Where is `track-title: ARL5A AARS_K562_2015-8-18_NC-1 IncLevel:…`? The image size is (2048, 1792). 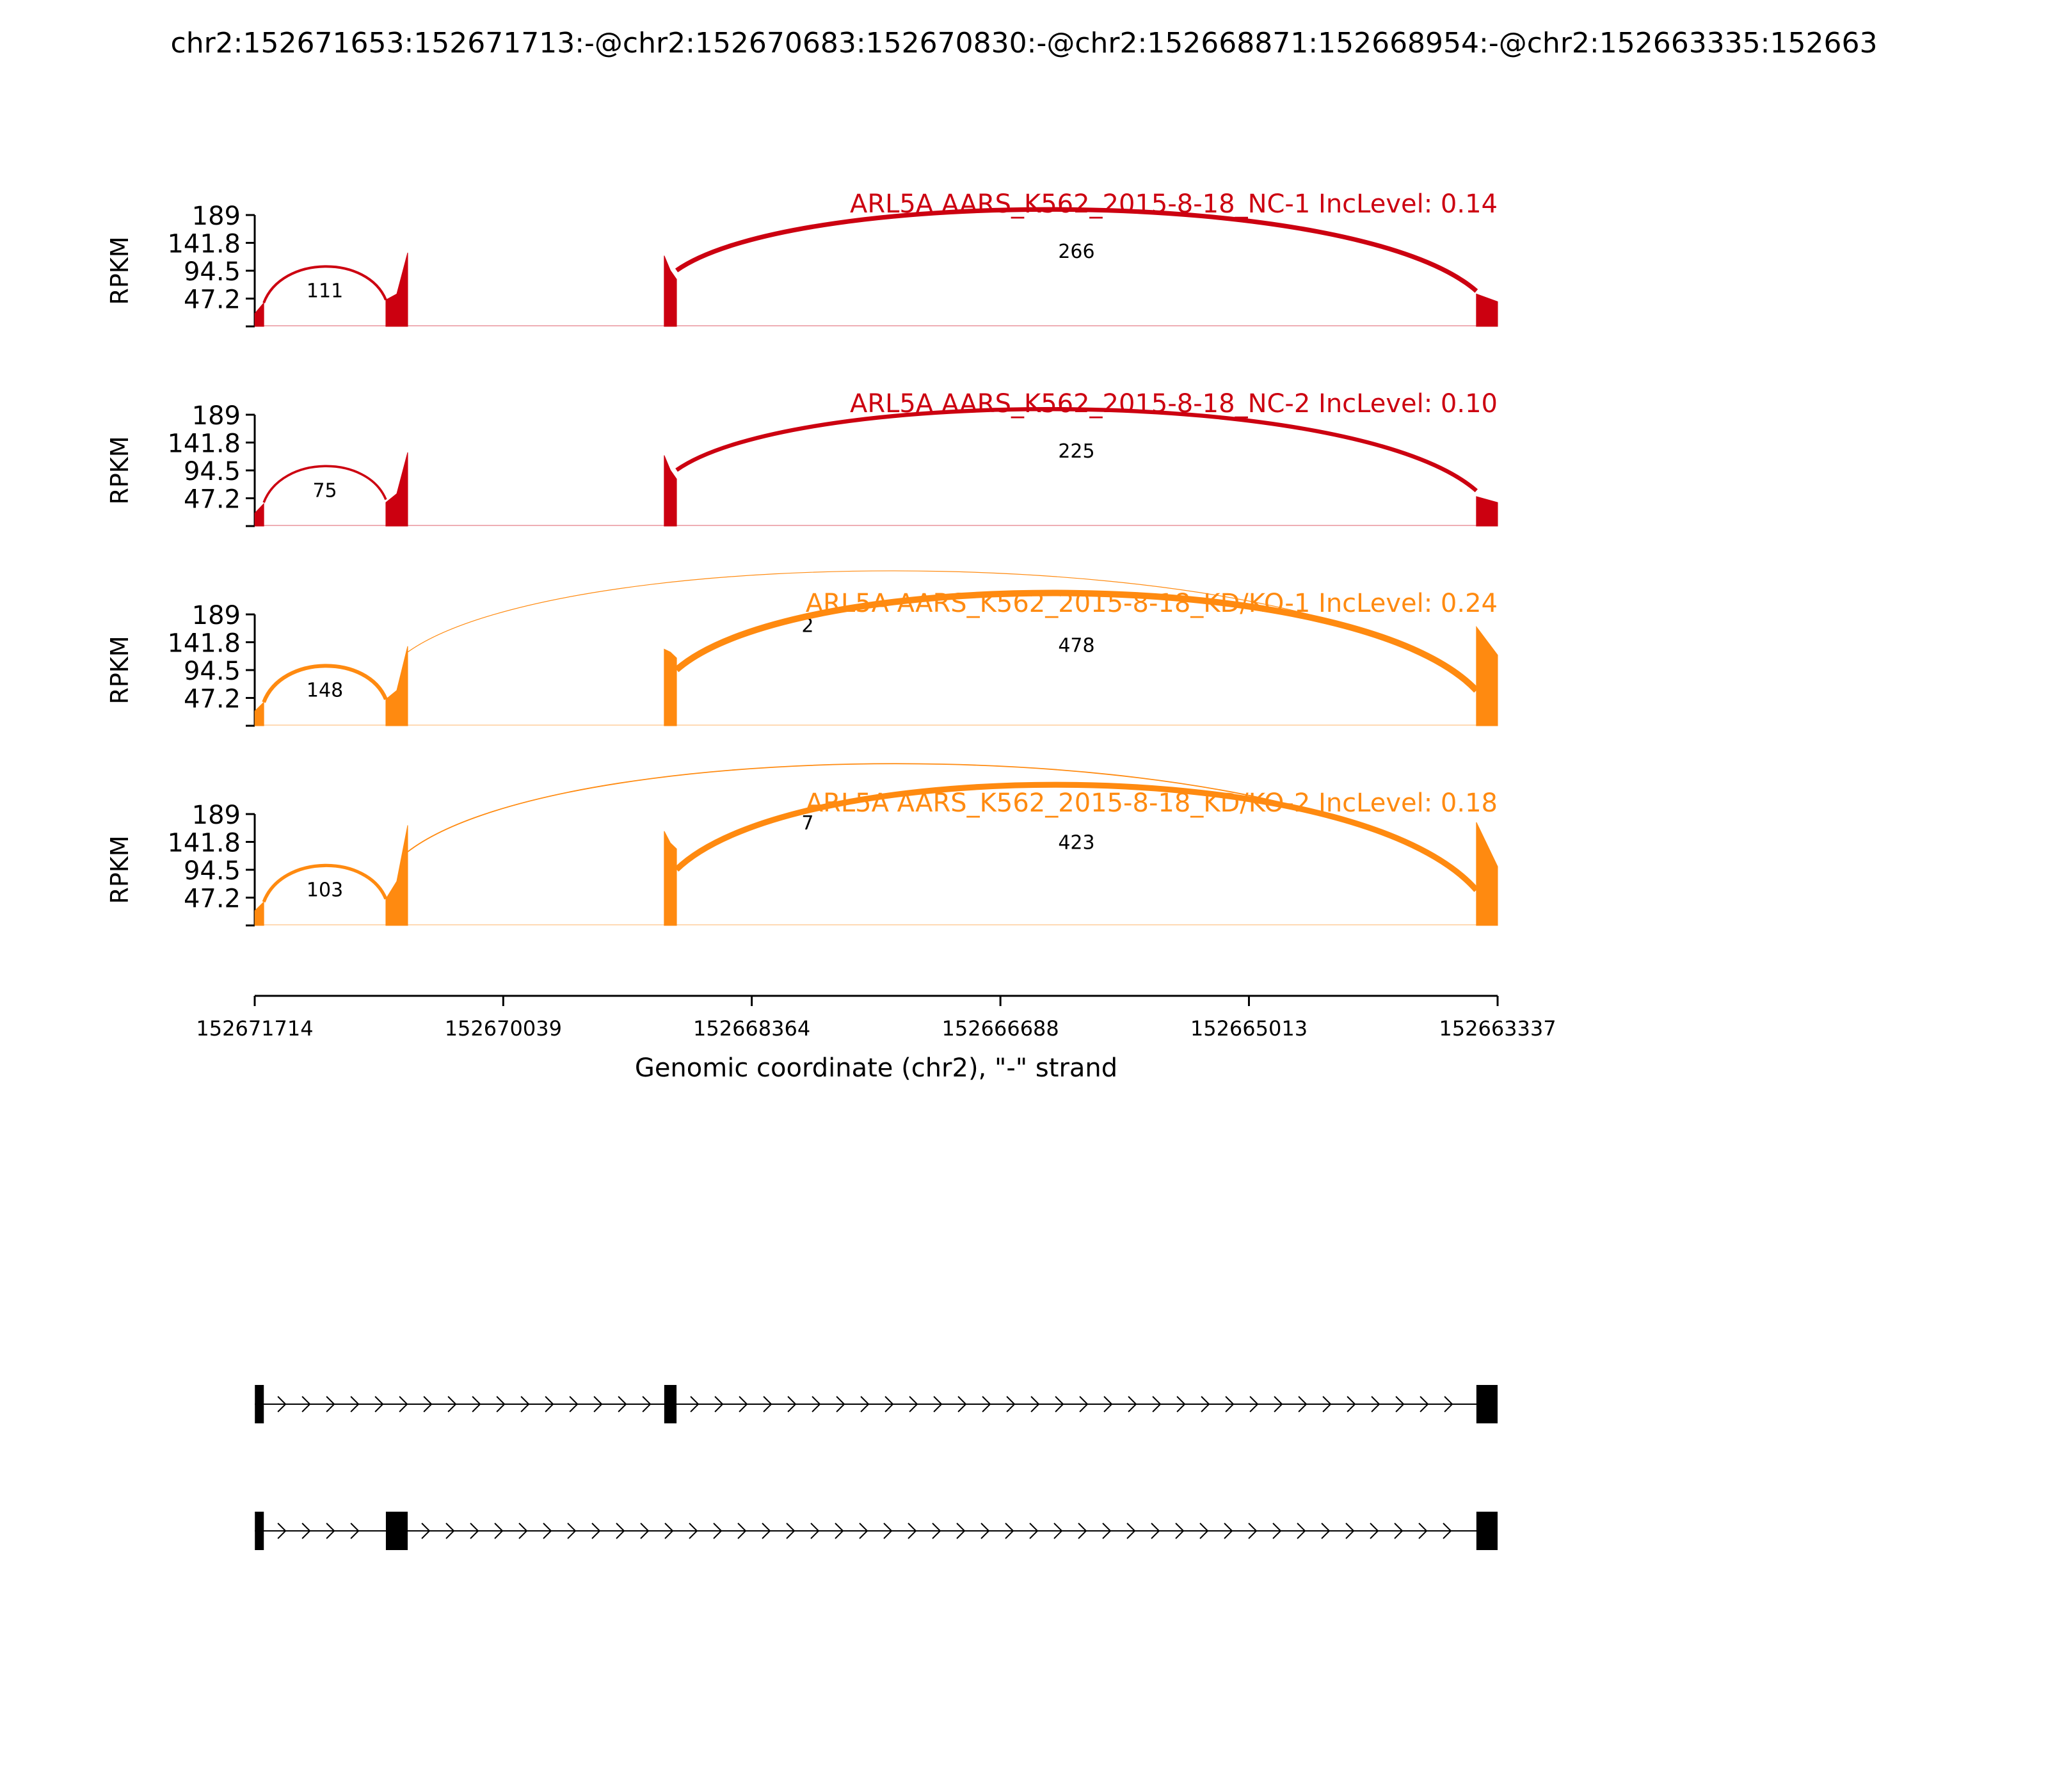 track-title: ARL5A AARS_K562_2015-8-18_NC-1 IncLevel:… is located at coordinates (1174, 204).